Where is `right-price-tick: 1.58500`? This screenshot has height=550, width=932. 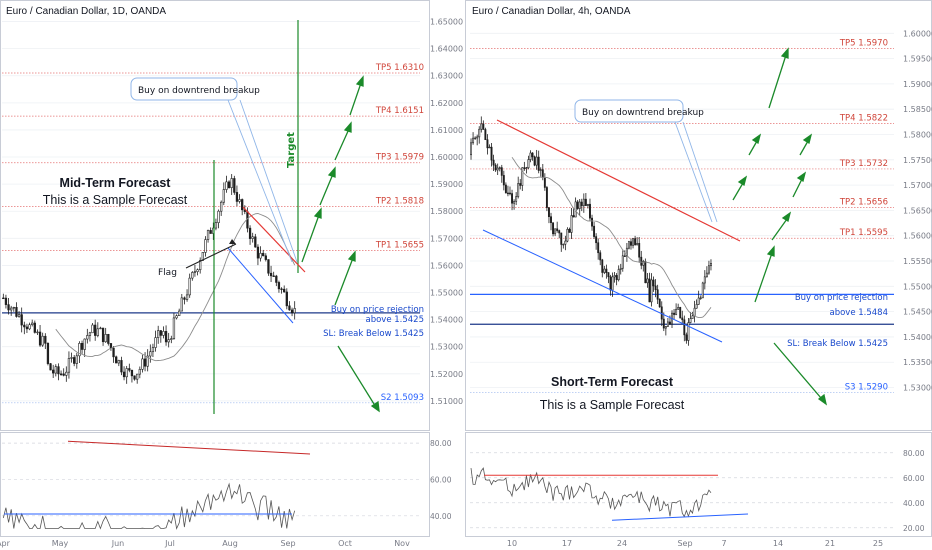 right-price-tick: 1.58500 is located at coordinates (917, 109).